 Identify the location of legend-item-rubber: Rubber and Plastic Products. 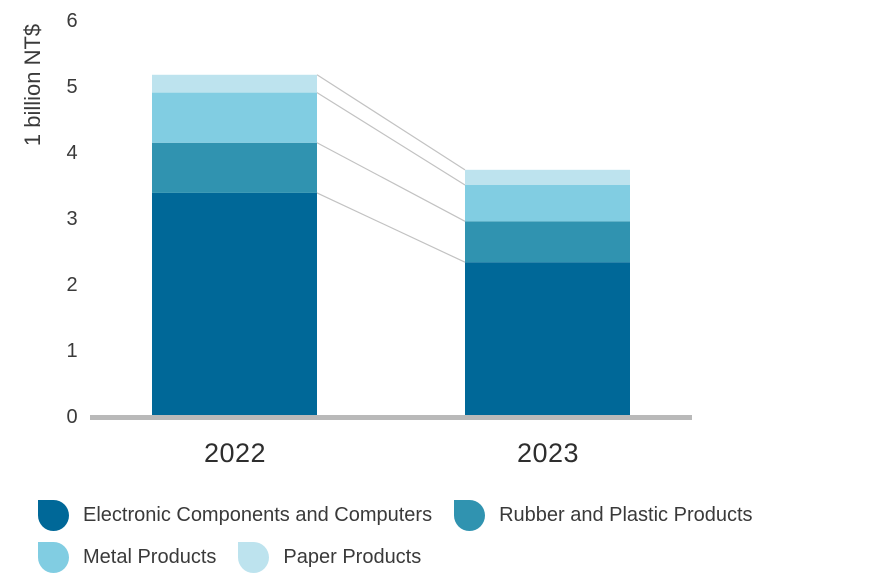
(603, 515).